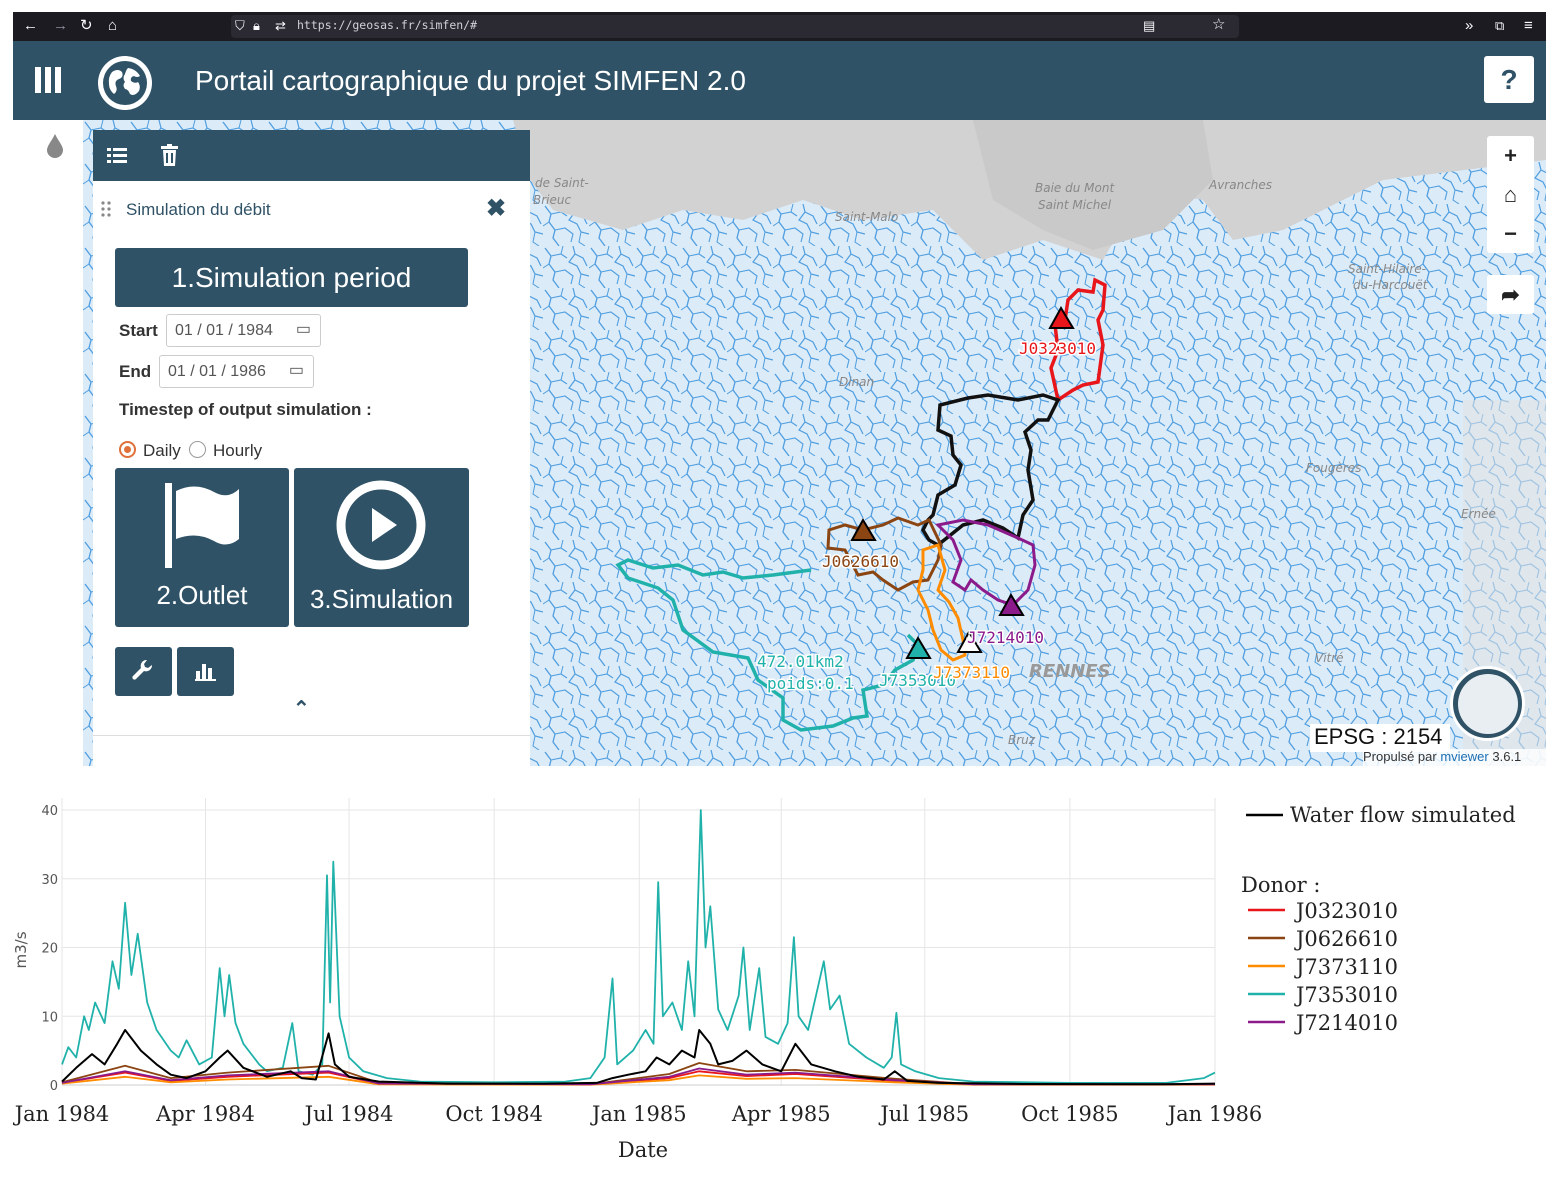  Describe the element at coordinates (1380, 738) in the screenshot. I see `epsg-label: EPSG : 2154` at that location.